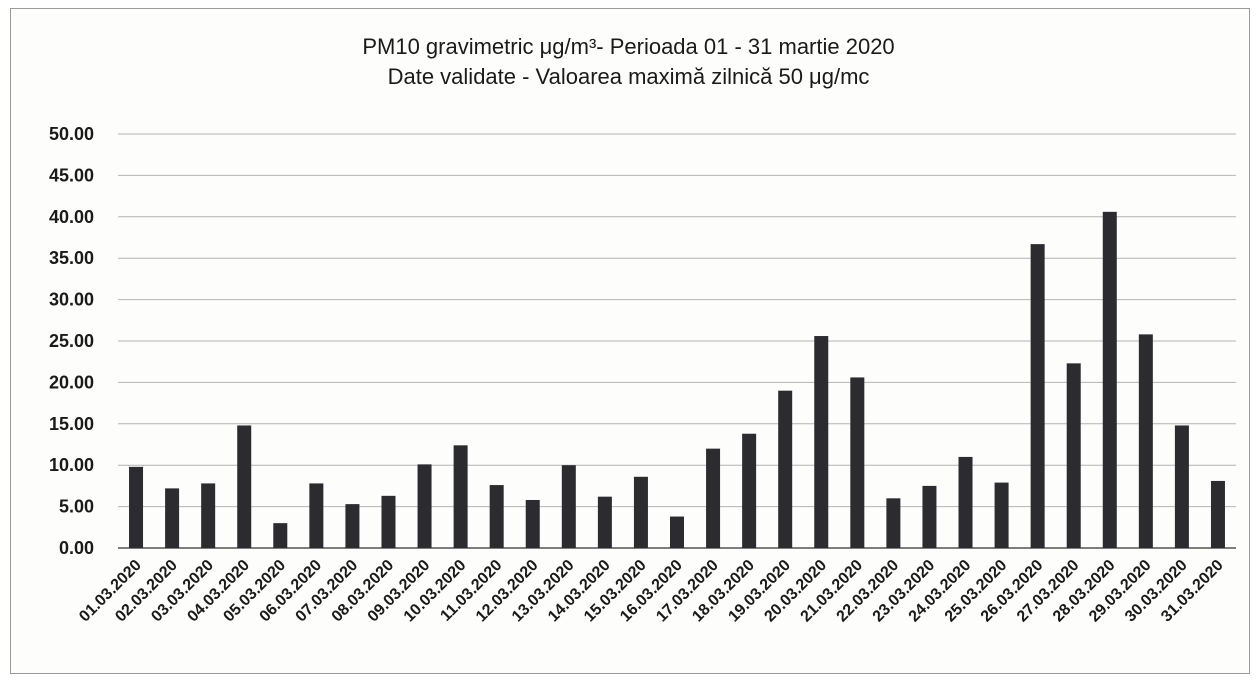 The height and width of the screenshot is (683, 1257). Describe the element at coordinates (71, 217) in the screenshot. I see `y-tick-label: 40.00` at that location.